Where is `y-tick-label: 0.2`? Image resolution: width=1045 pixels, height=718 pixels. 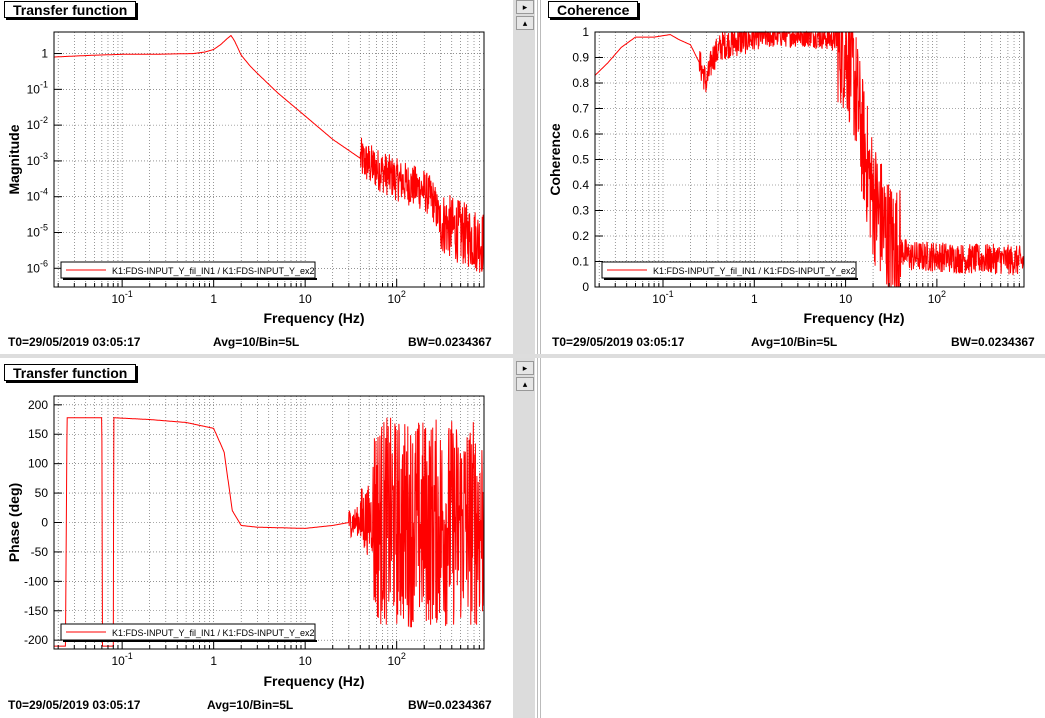 y-tick-label: 0.2 is located at coordinates (580, 236).